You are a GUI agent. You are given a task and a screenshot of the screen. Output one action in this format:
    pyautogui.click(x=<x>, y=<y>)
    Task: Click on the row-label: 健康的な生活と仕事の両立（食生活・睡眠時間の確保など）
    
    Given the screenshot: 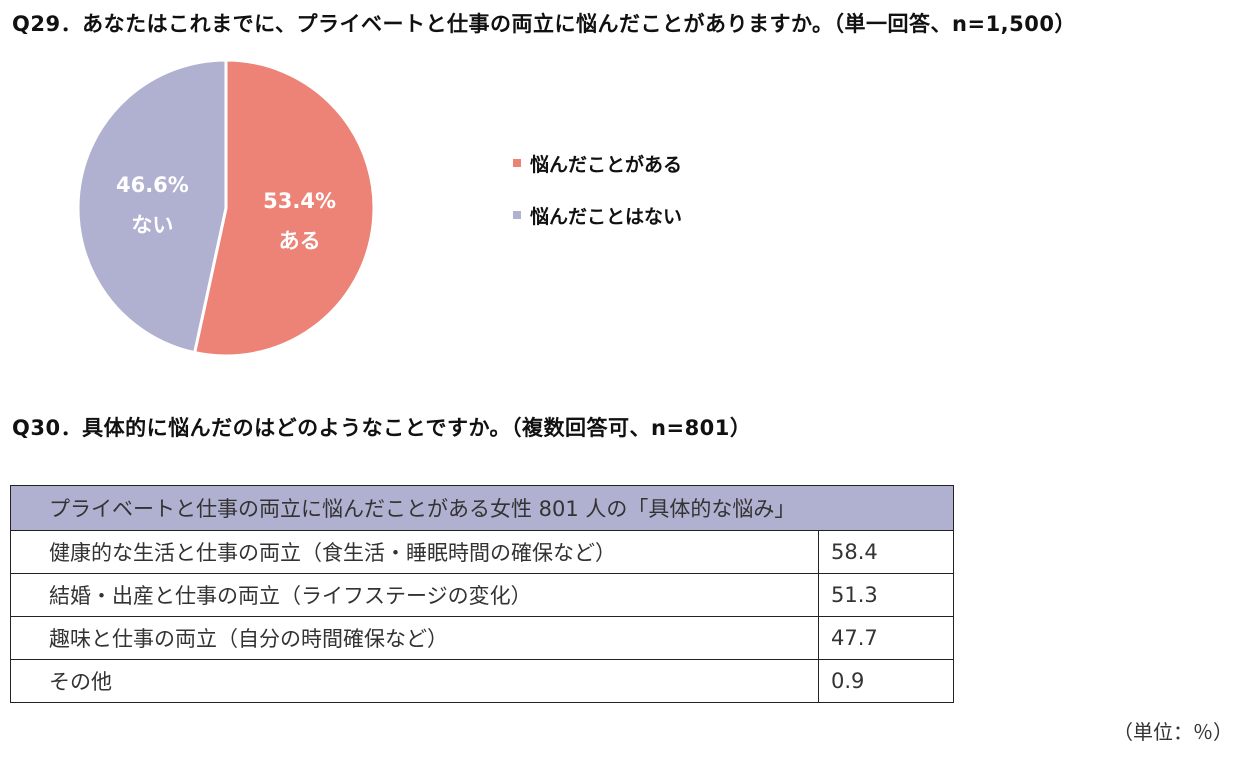 What is the action you would take?
    pyautogui.click(x=414, y=552)
    